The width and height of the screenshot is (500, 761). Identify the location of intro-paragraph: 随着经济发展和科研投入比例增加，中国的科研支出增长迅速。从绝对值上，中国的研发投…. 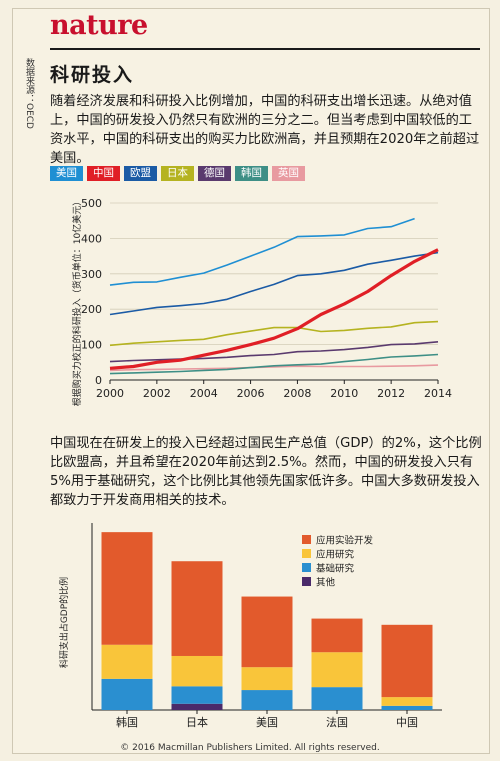
(265, 130).